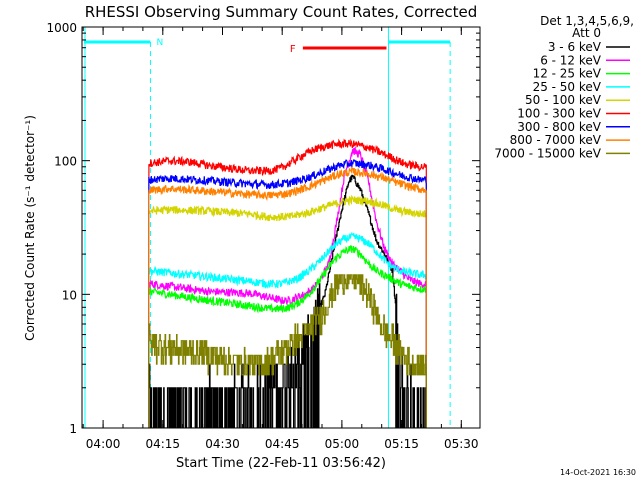 The width and height of the screenshot is (640, 484). What do you see at coordinates (30, 228) in the screenshot?
I see `y-axis-label: Corrected Count Rate (s⁻¹ detector⁻¹)` at bounding box center [30, 228].